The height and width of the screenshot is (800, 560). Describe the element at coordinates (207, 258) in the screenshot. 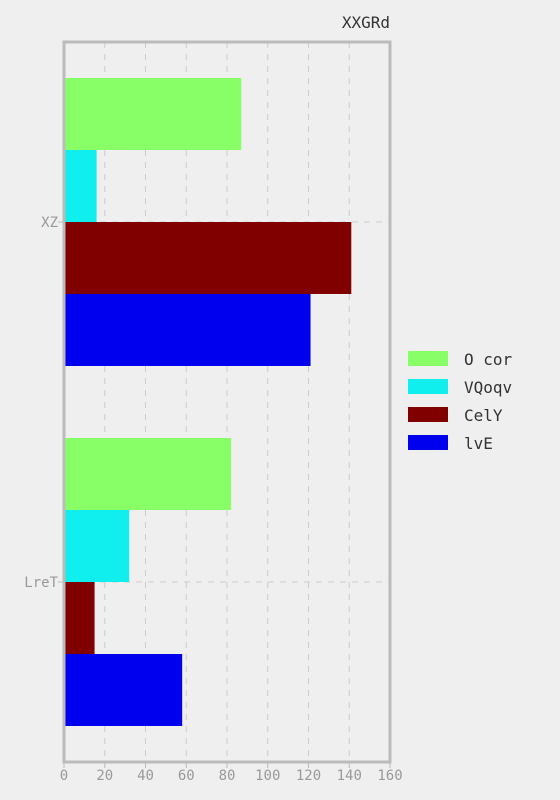

I see `bar-cely-xz` at that location.